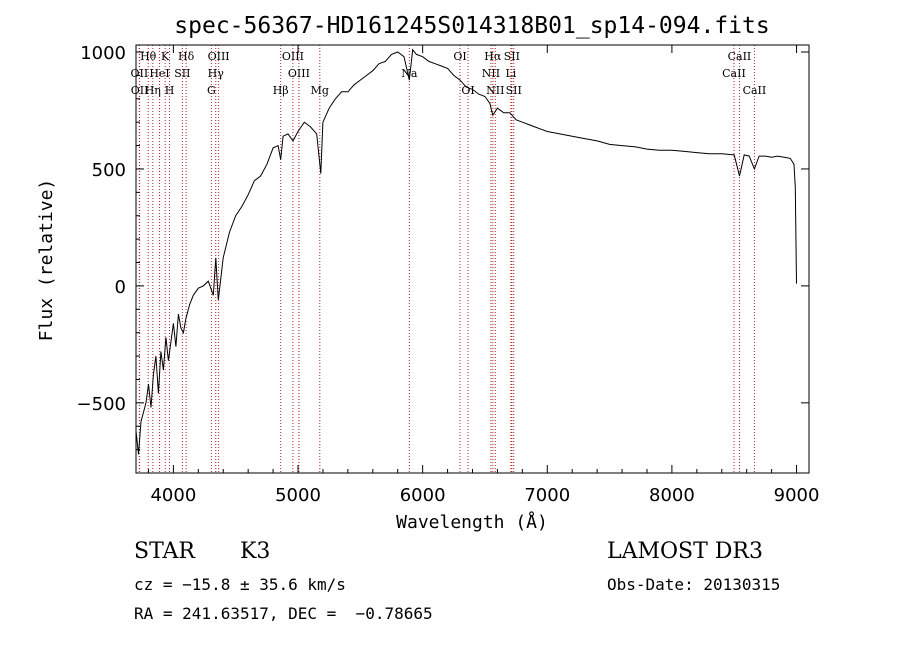  I want to click on spectral-line-label: H, so click(170, 90).